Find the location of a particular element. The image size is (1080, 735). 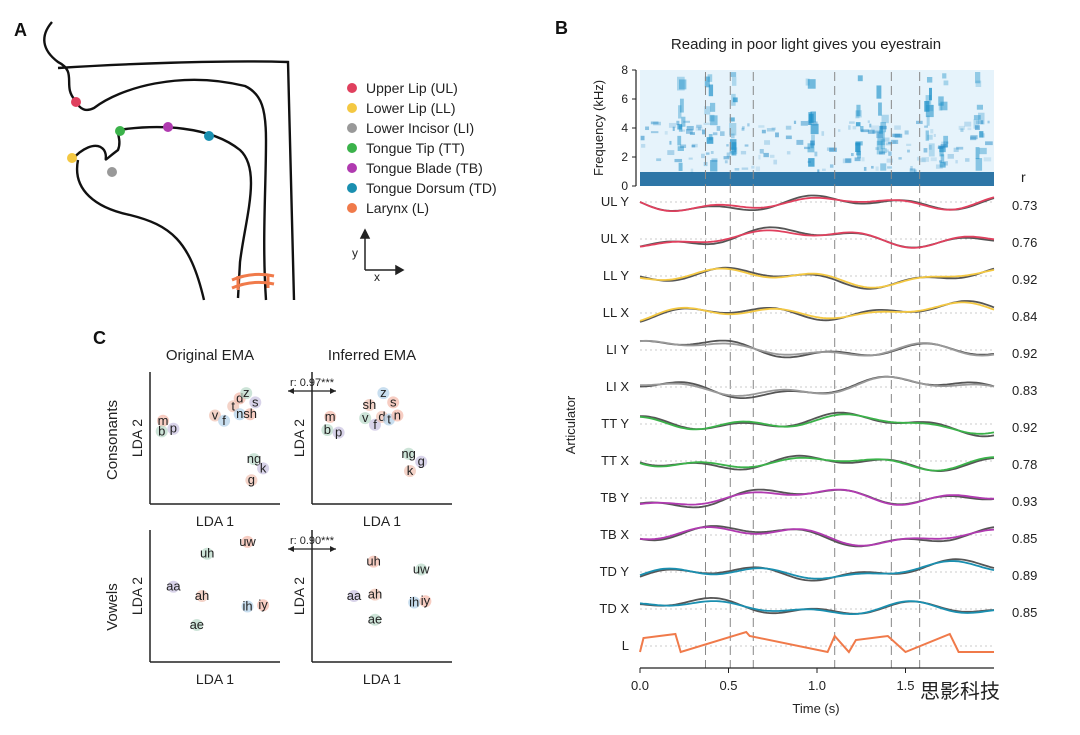

row-r-value: 0.89 is located at coordinates (1024, 575).